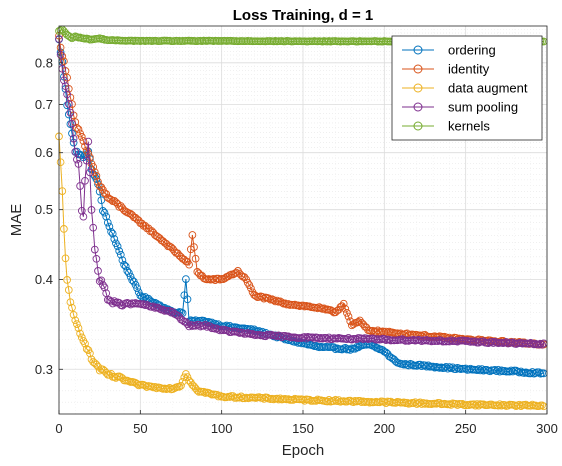  What do you see at coordinates (303, 428) in the screenshot?
I see `x-tick-label: 150` at bounding box center [303, 428].